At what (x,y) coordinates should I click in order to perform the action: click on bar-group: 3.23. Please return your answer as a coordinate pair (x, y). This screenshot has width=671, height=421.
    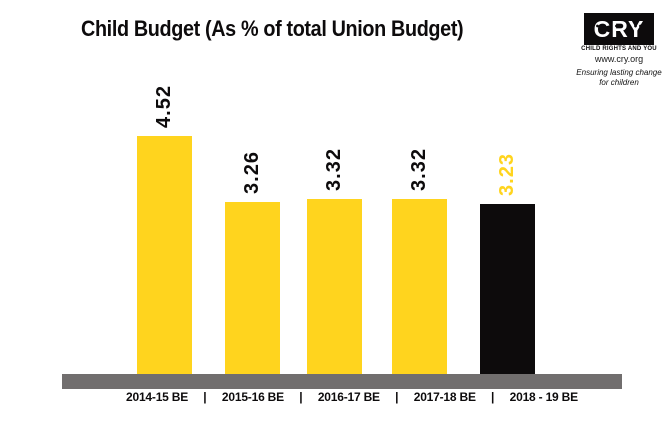
    Looking at the image, I should click on (507, 263).